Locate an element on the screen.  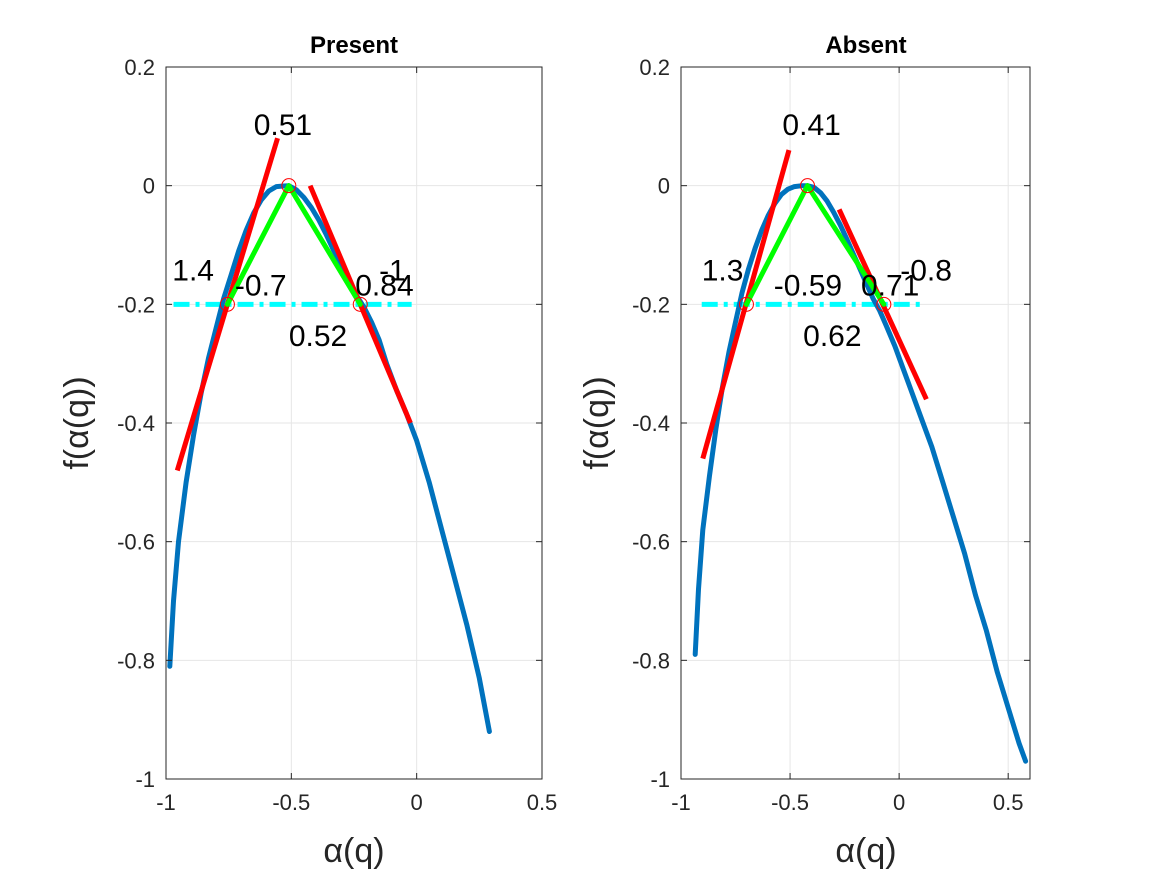
annotations: 0.51 1.4 -0.7 -10.840.52 is located at coordinates (292, 231).